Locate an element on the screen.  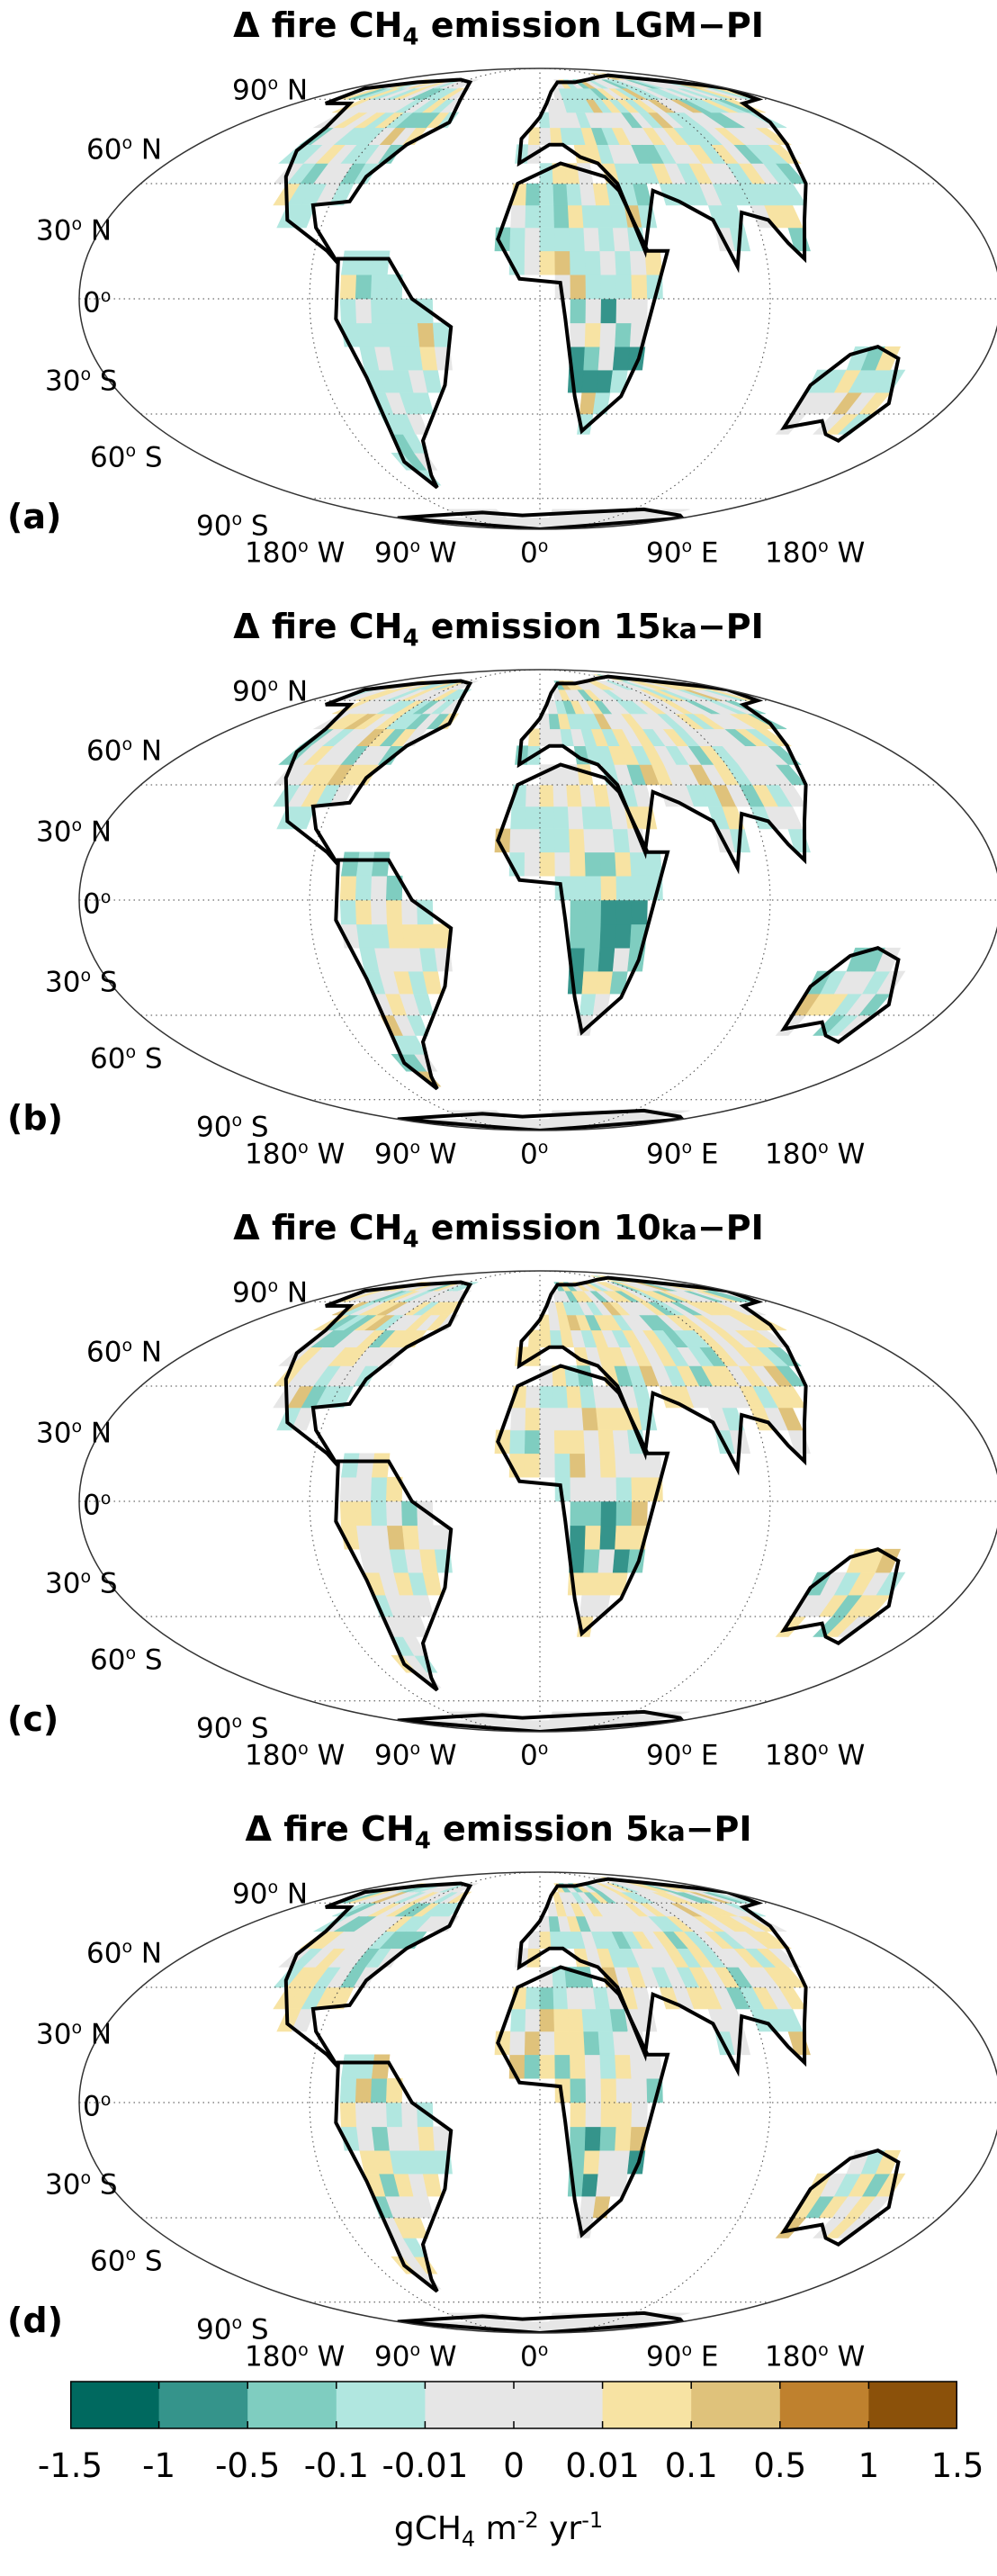
panel-title: Δ fire CH4 emission LGM−PI is located at coordinates (498, 28).